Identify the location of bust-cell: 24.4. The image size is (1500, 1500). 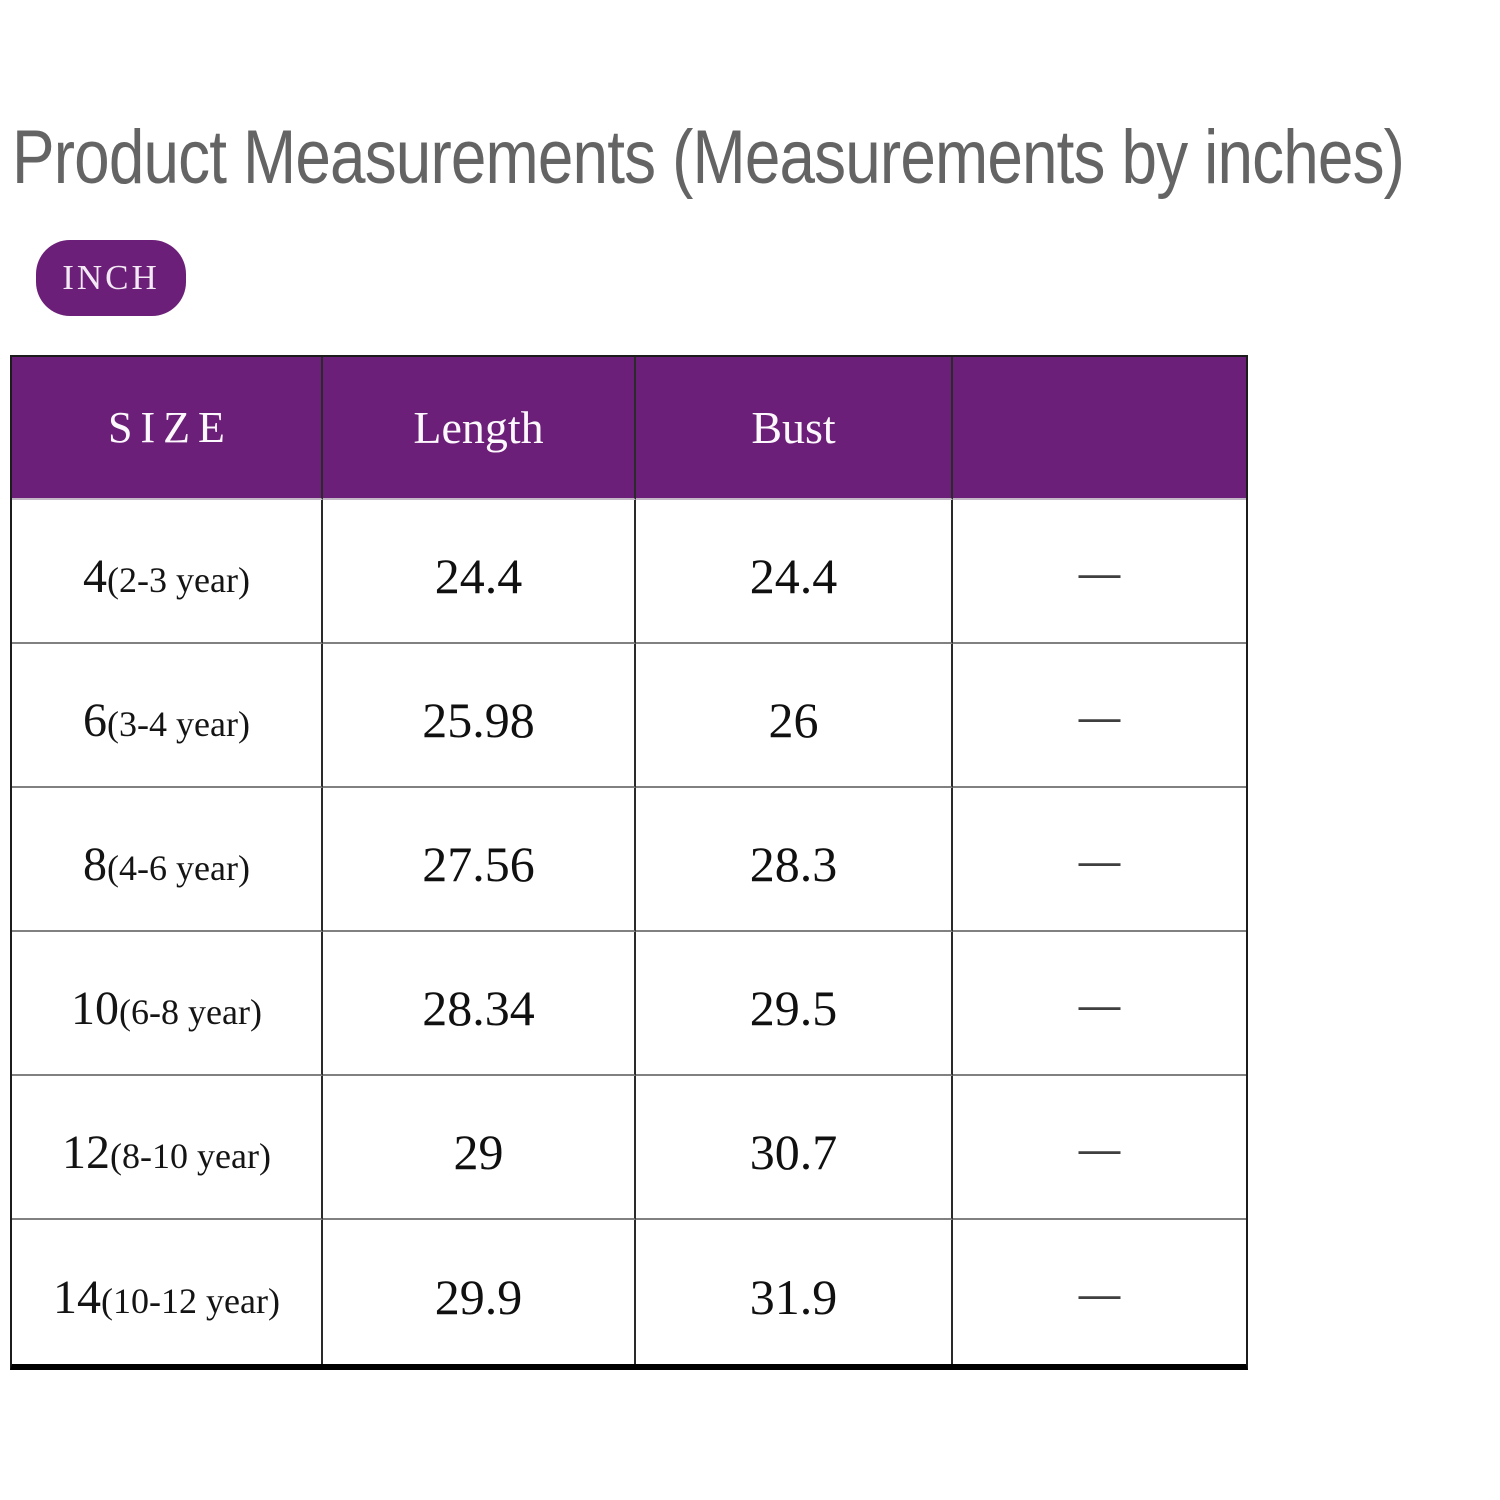
(794, 572).